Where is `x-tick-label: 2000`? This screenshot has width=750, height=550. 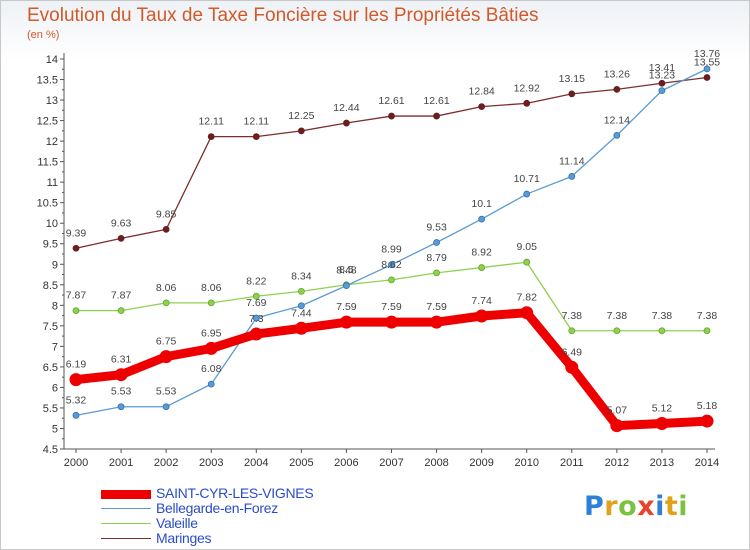
x-tick-label: 2000 is located at coordinates (76, 463).